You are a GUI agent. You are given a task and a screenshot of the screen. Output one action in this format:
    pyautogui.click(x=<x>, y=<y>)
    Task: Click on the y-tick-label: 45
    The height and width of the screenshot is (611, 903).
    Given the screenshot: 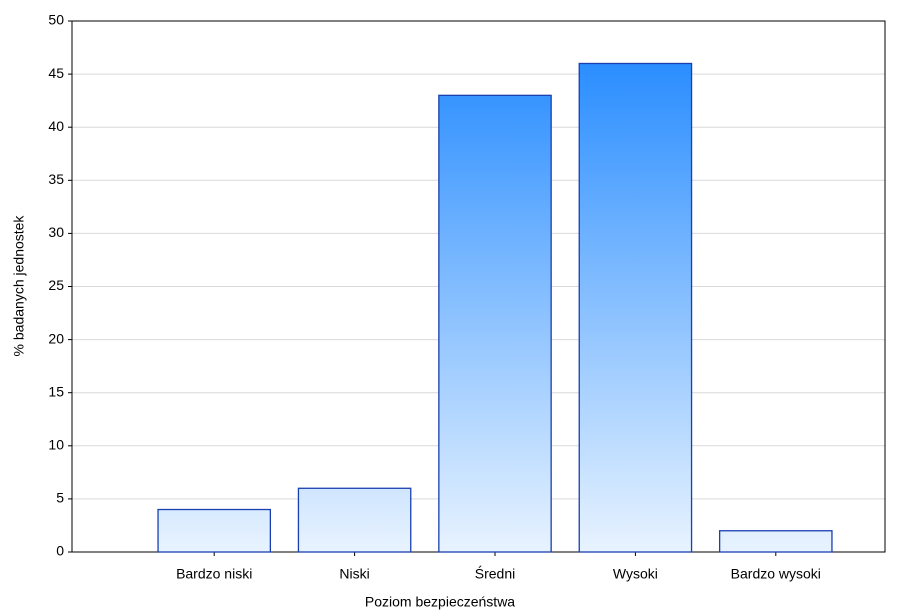 What is the action you would take?
    pyautogui.click(x=56, y=73)
    